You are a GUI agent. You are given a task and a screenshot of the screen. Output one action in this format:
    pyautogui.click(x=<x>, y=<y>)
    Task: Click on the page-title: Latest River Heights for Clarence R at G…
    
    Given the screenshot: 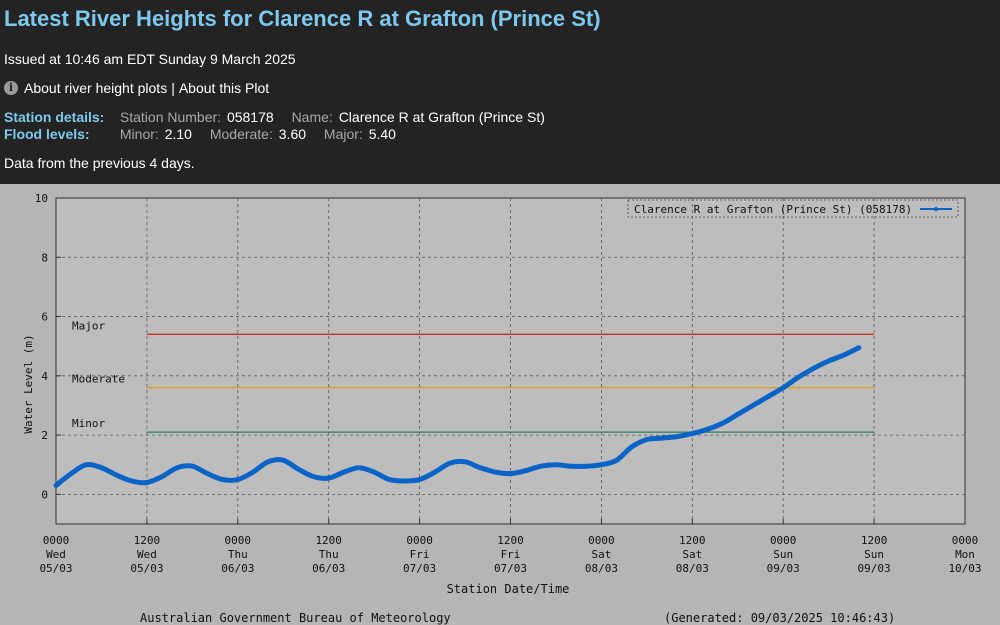 What is the action you would take?
    pyautogui.click(x=302, y=18)
    